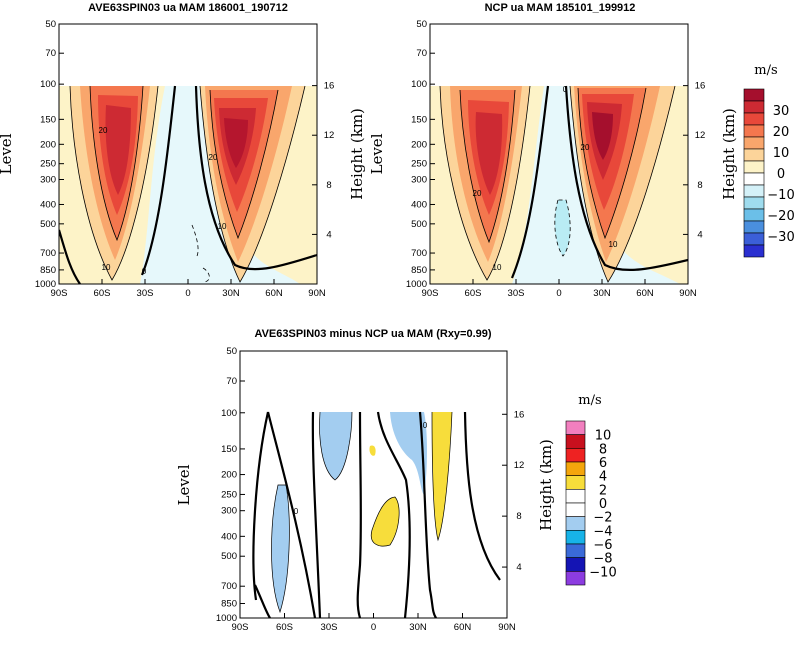 This screenshot has height=650, width=796. Describe the element at coordinates (781, 132) in the screenshot. I see `colorbar-label: 20` at that location.